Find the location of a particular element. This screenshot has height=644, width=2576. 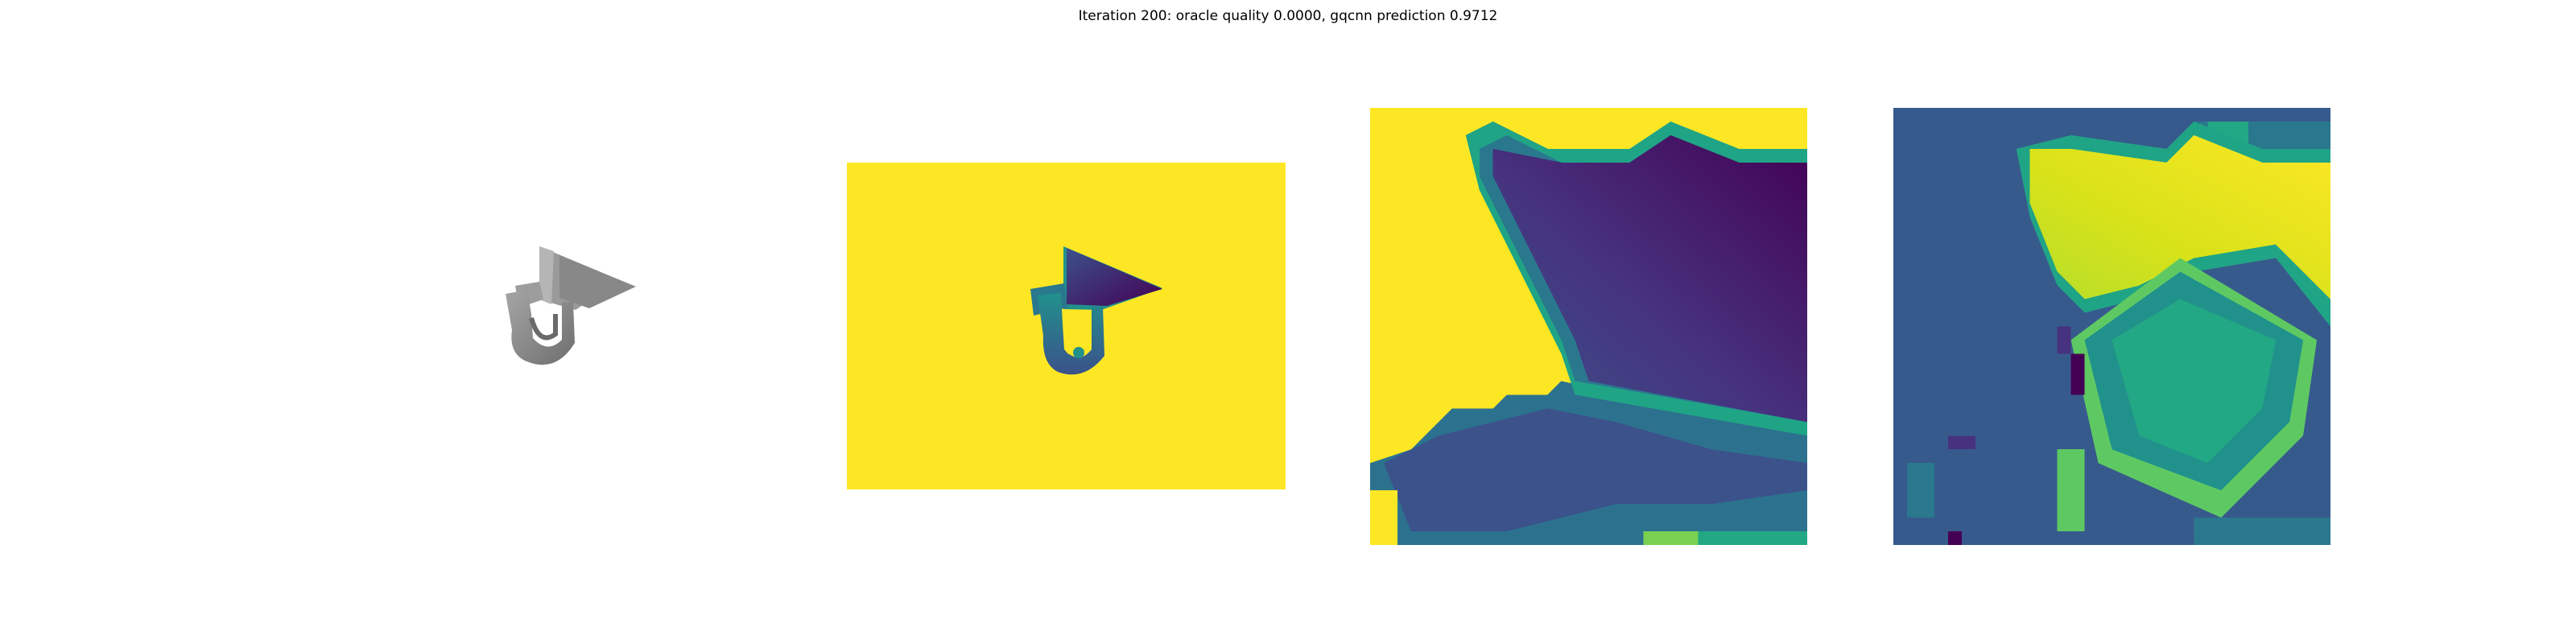

rendered-object-panel is located at coordinates (636, 322).